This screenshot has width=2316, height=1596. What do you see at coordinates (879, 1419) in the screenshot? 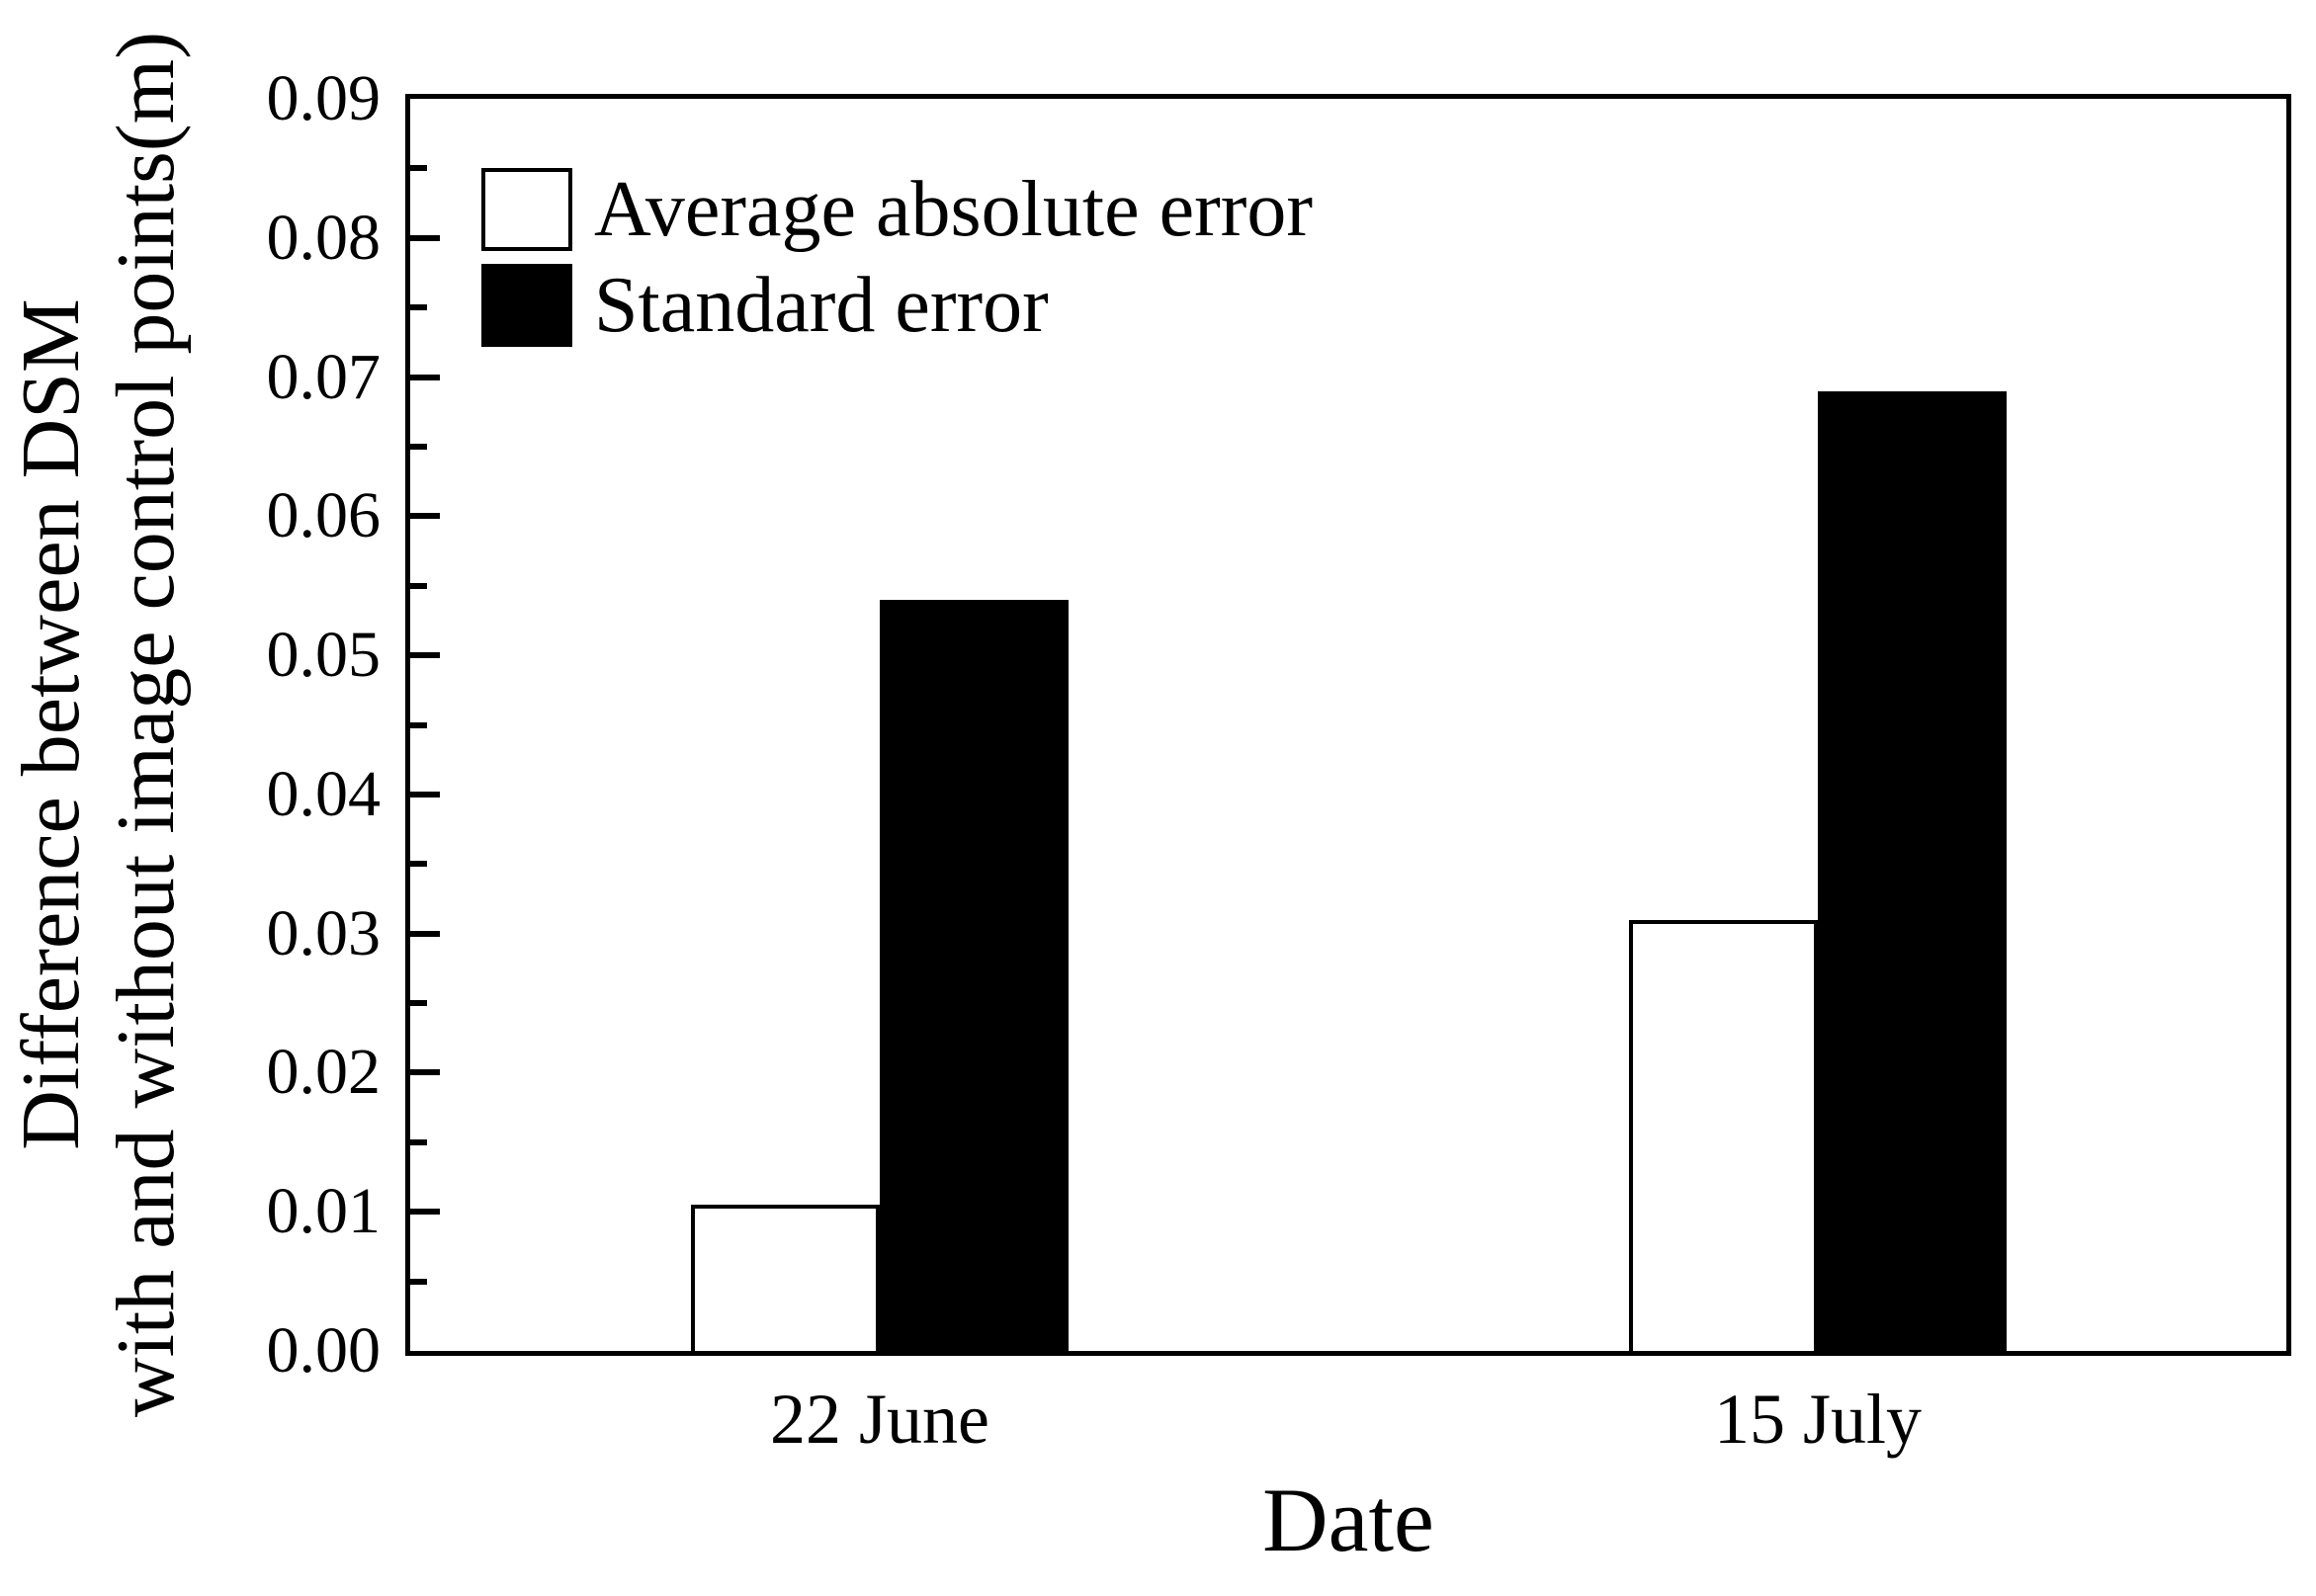
I see `x-category-label-22-june: 22 June` at bounding box center [879, 1419].